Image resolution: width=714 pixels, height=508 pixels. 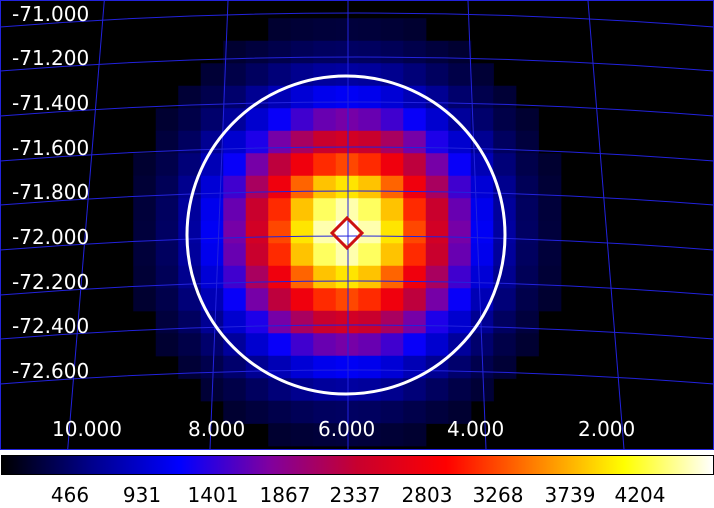 What do you see at coordinates (477, 225) in the screenshot?
I see `ra-gridline` at bounding box center [477, 225].